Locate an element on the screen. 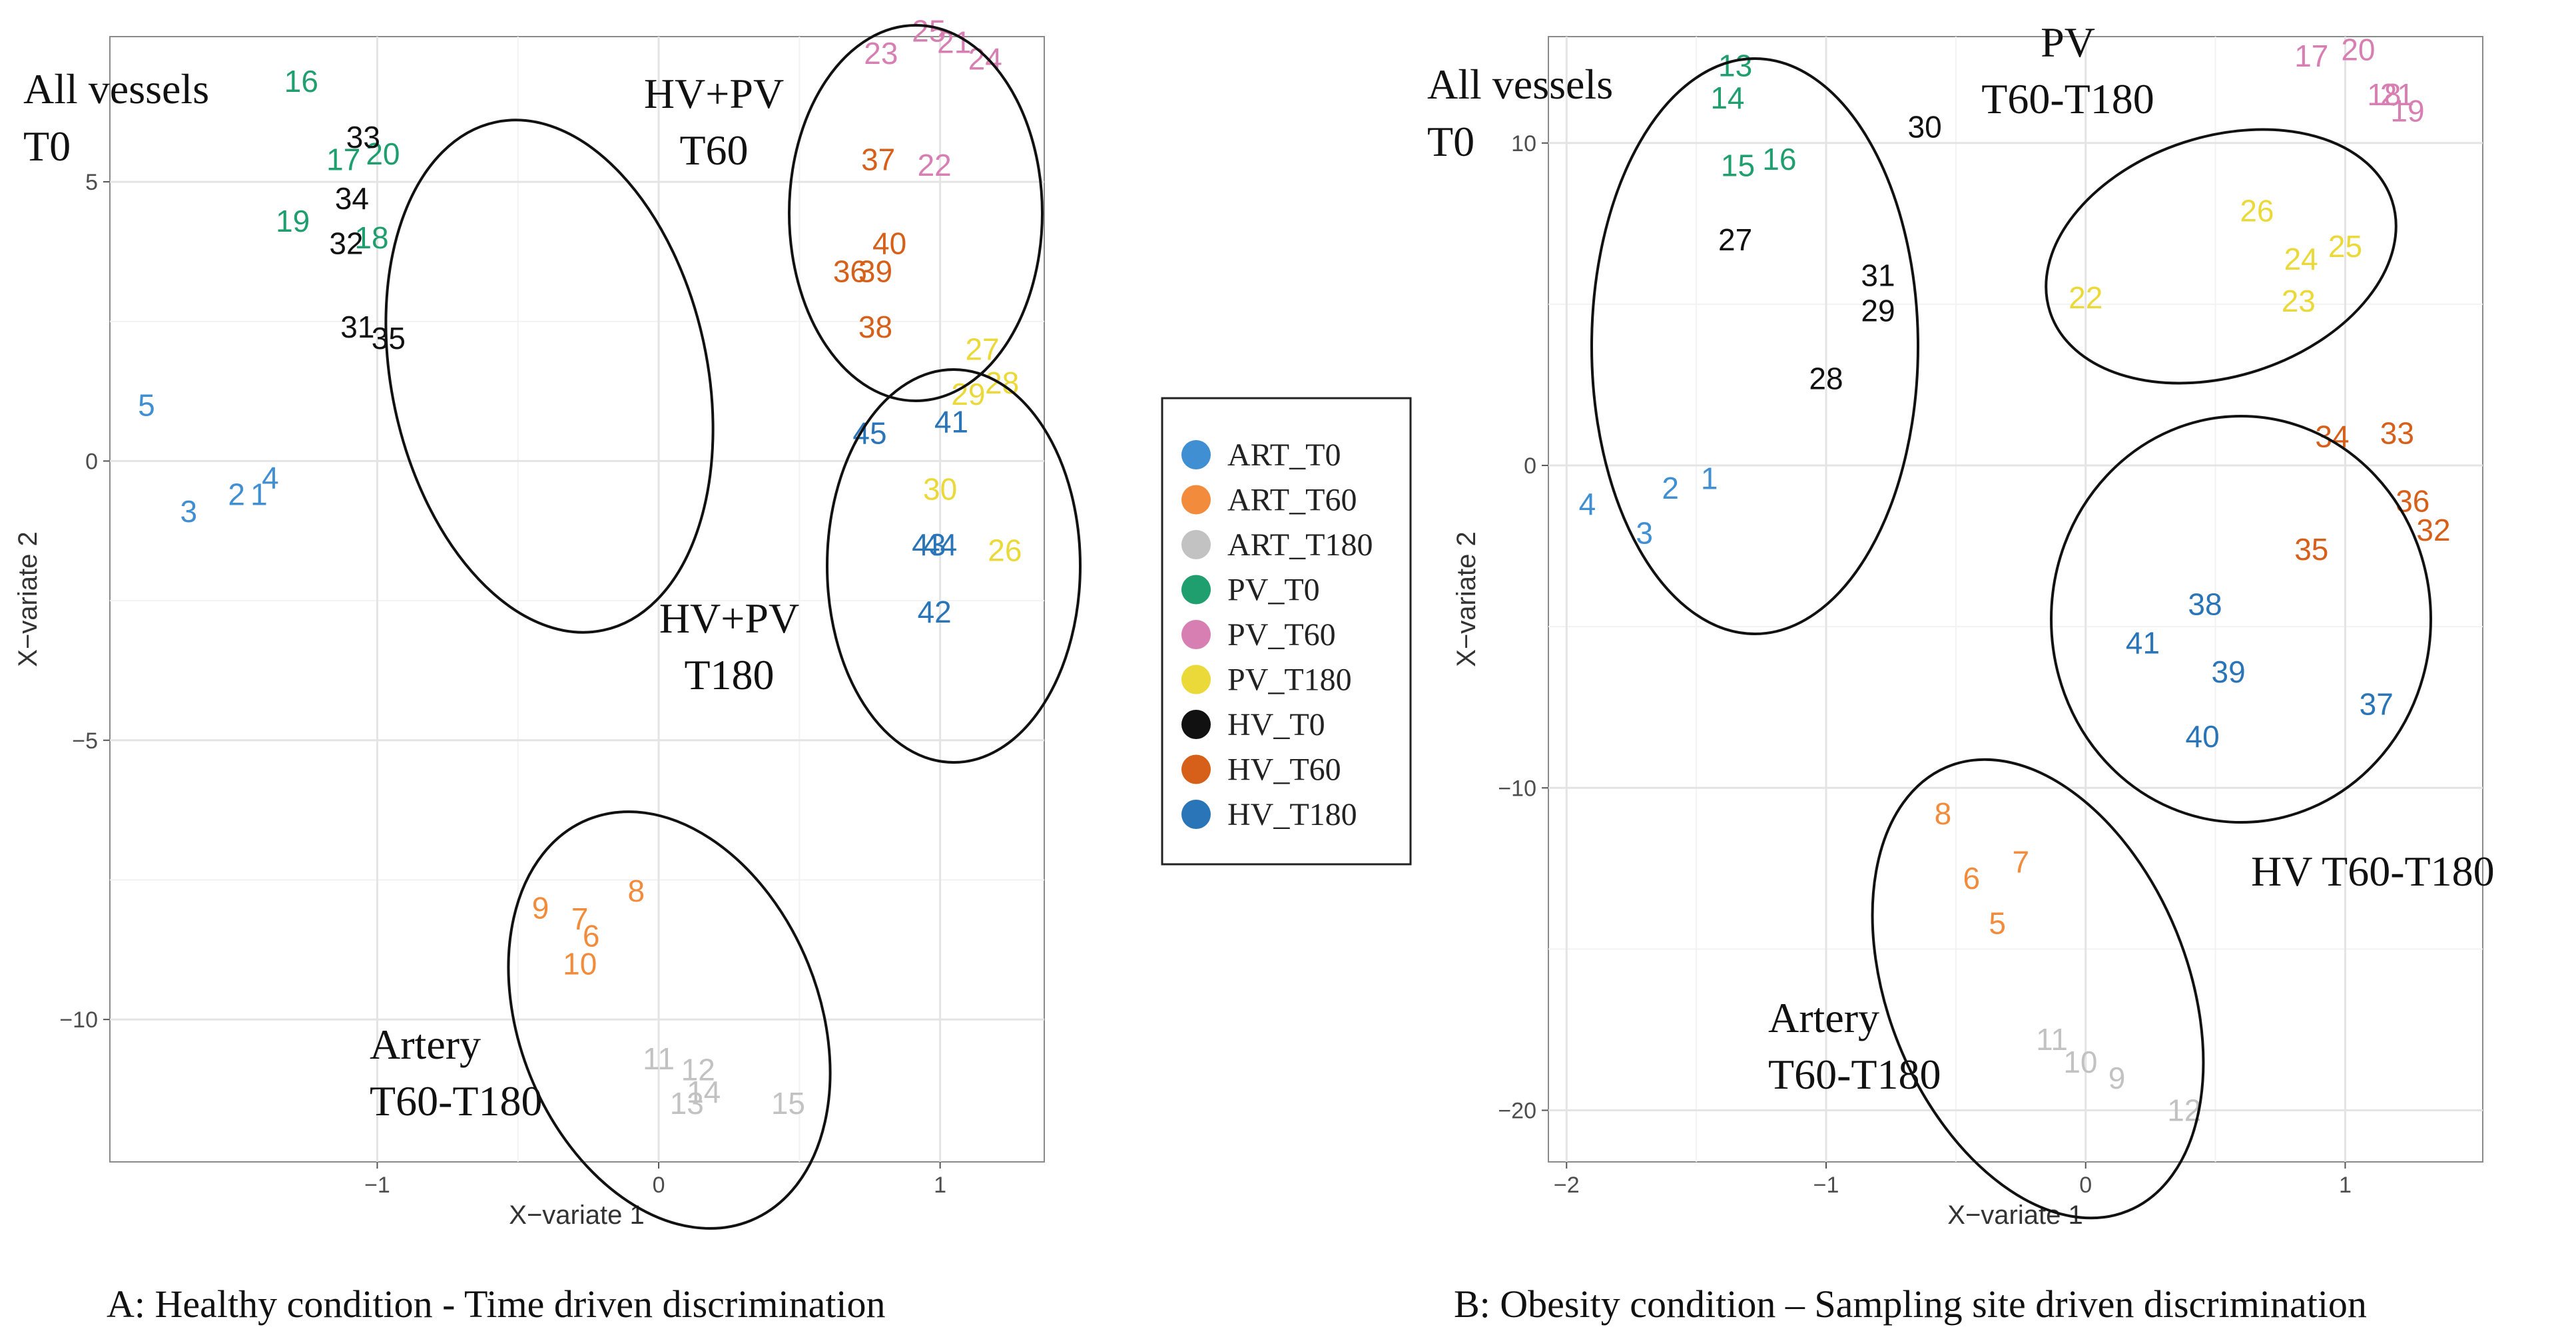 The width and height of the screenshot is (2576, 1341). data-point: 34 is located at coordinates (352, 199).